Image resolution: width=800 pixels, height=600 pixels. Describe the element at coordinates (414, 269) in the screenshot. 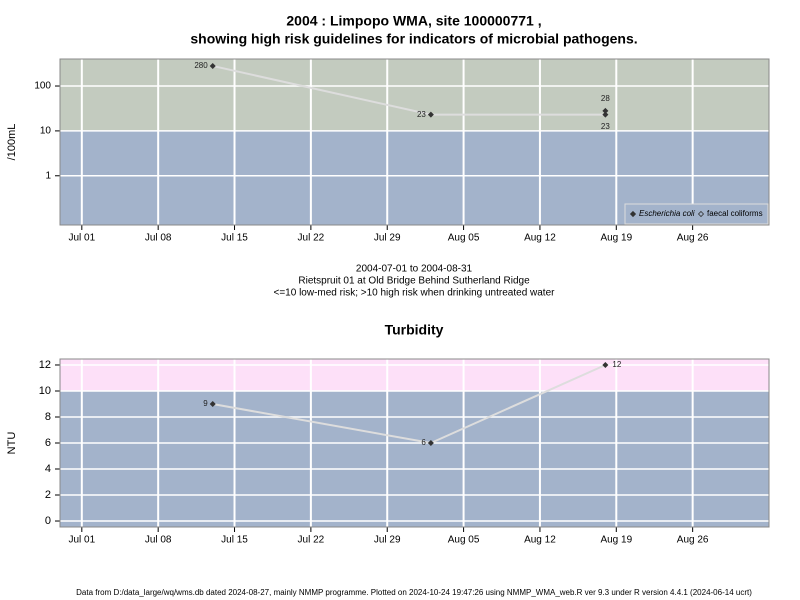

I see `annotation: 2004-07-01 to 2004-08-31` at that location.